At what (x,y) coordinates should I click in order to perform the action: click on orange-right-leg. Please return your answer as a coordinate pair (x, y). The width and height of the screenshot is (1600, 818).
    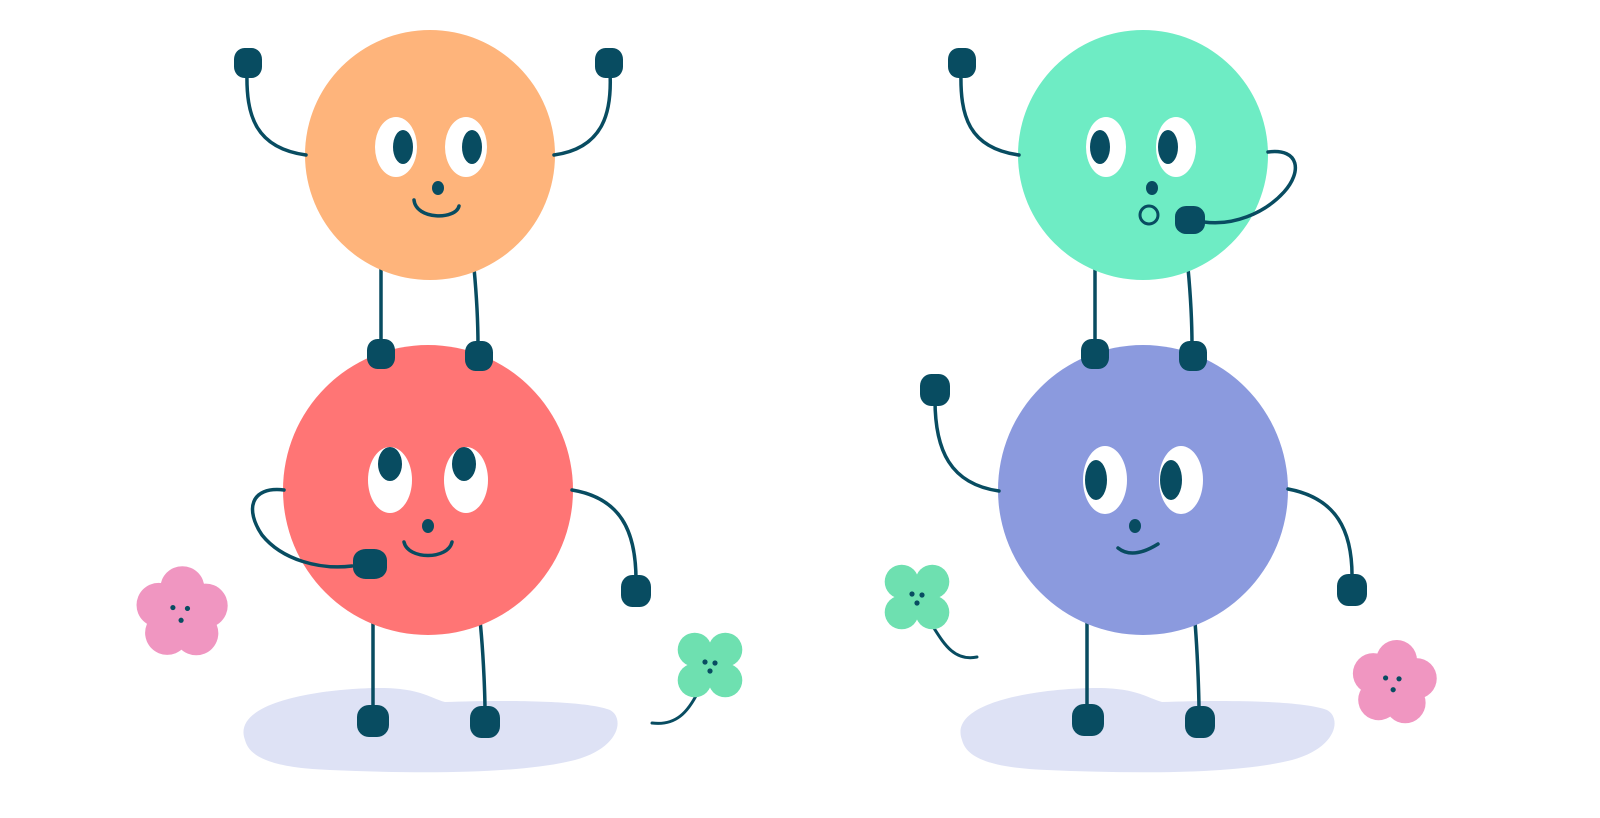
    Looking at the image, I should click on (476, 307).